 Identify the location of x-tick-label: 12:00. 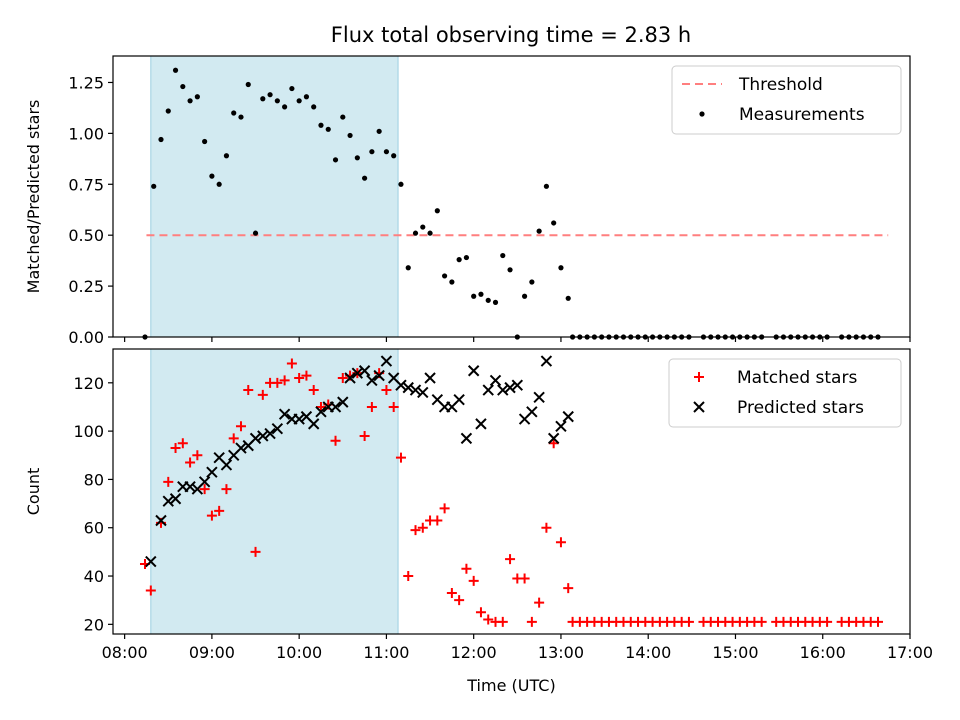
(474, 652).